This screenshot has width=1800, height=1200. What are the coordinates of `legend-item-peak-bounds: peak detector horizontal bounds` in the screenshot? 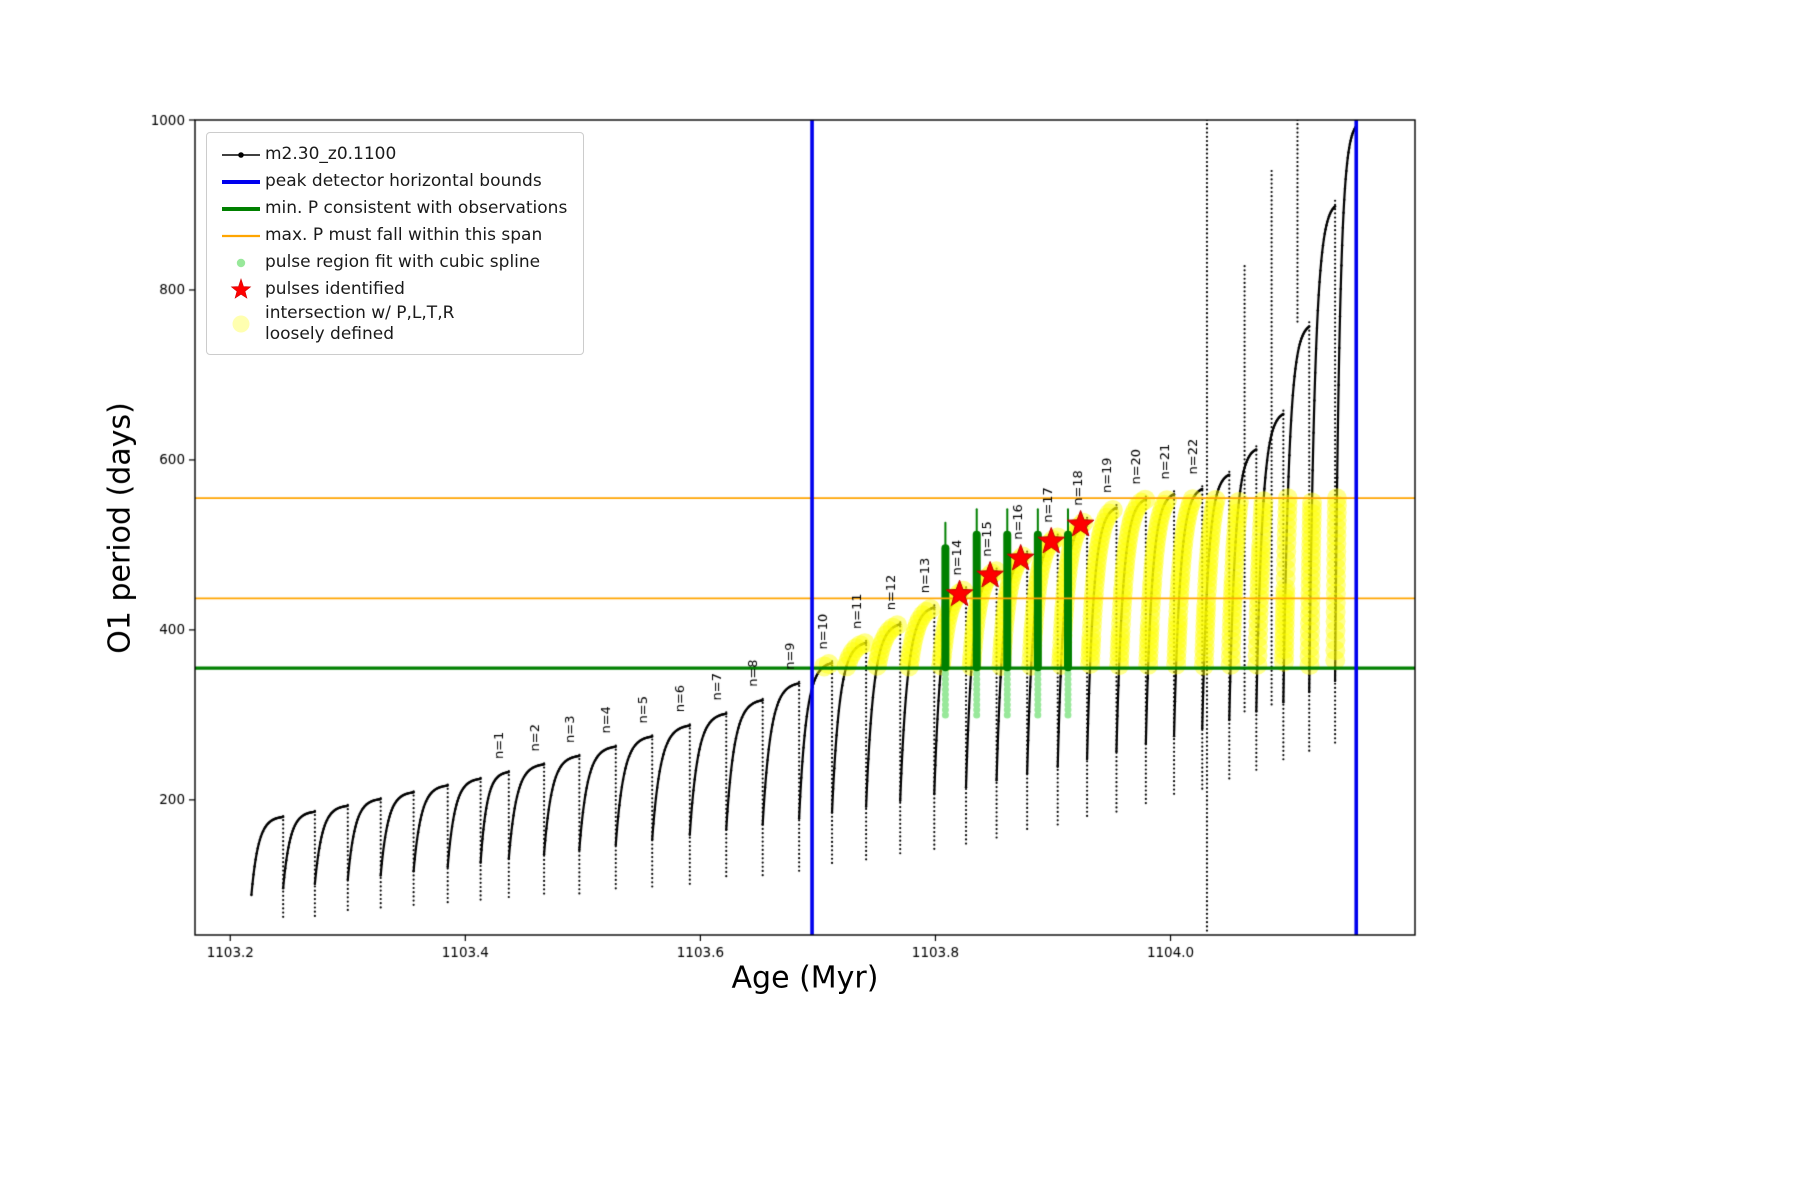 It's located at (392, 181).